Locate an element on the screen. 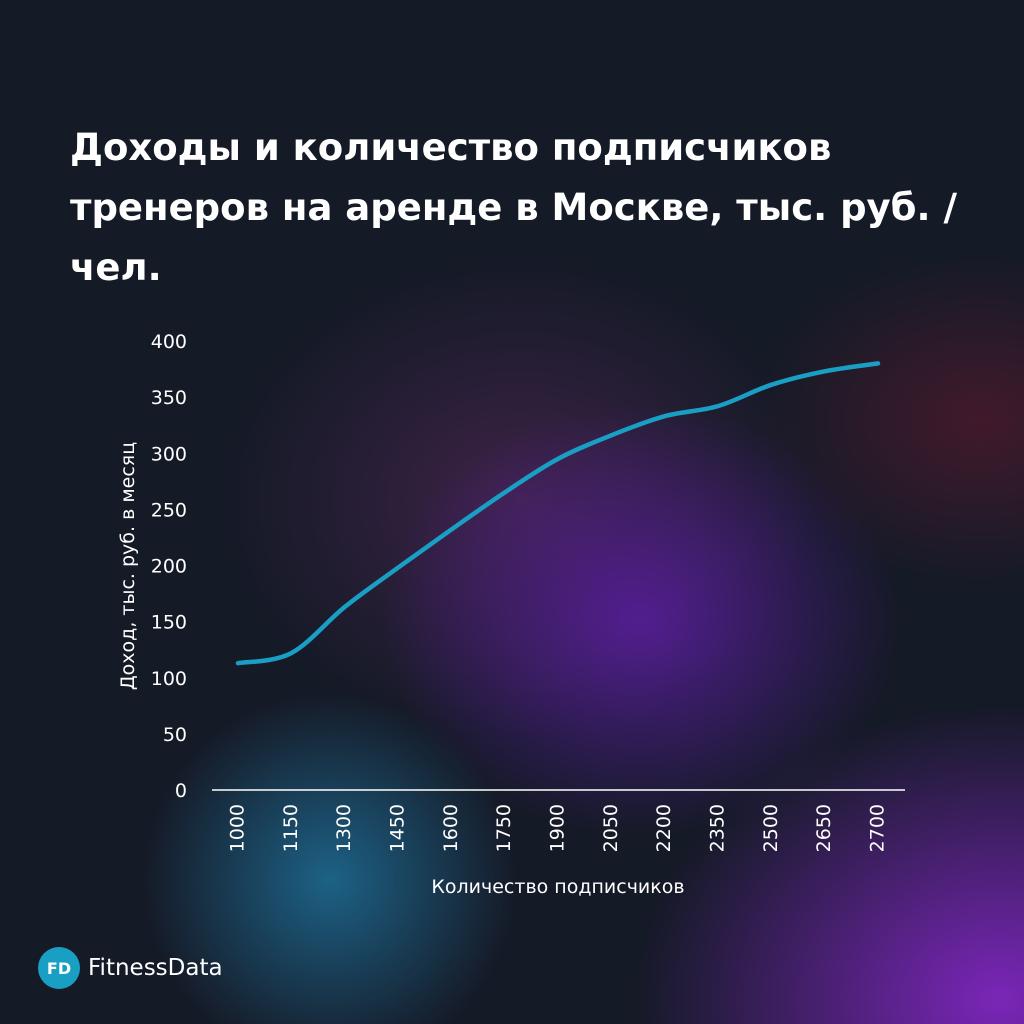 This screenshot has height=1024, width=1024. x-tick-label: 1900 is located at coordinates (558, 828).